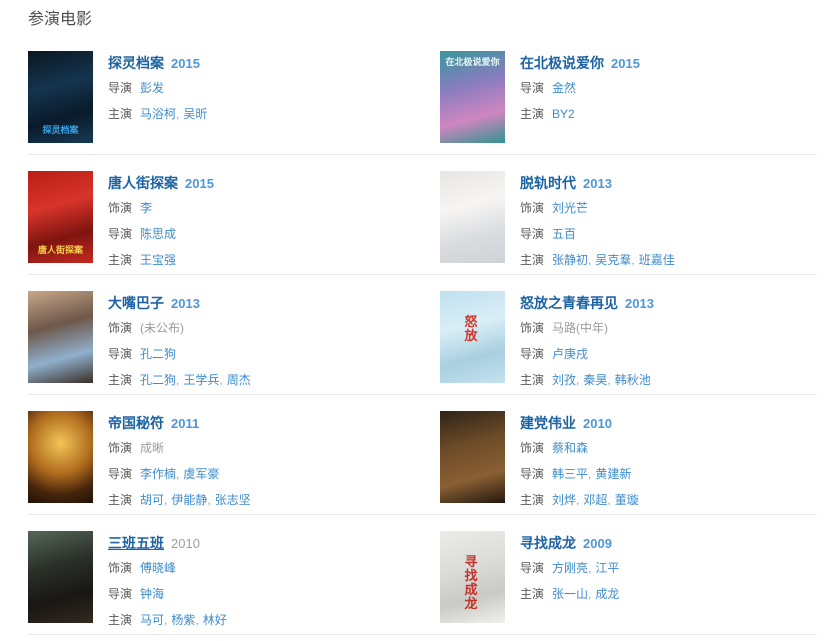  What do you see at coordinates (564, 234) in the screenshot?
I see `person-link: 五百` at bounding box center [564, 234].